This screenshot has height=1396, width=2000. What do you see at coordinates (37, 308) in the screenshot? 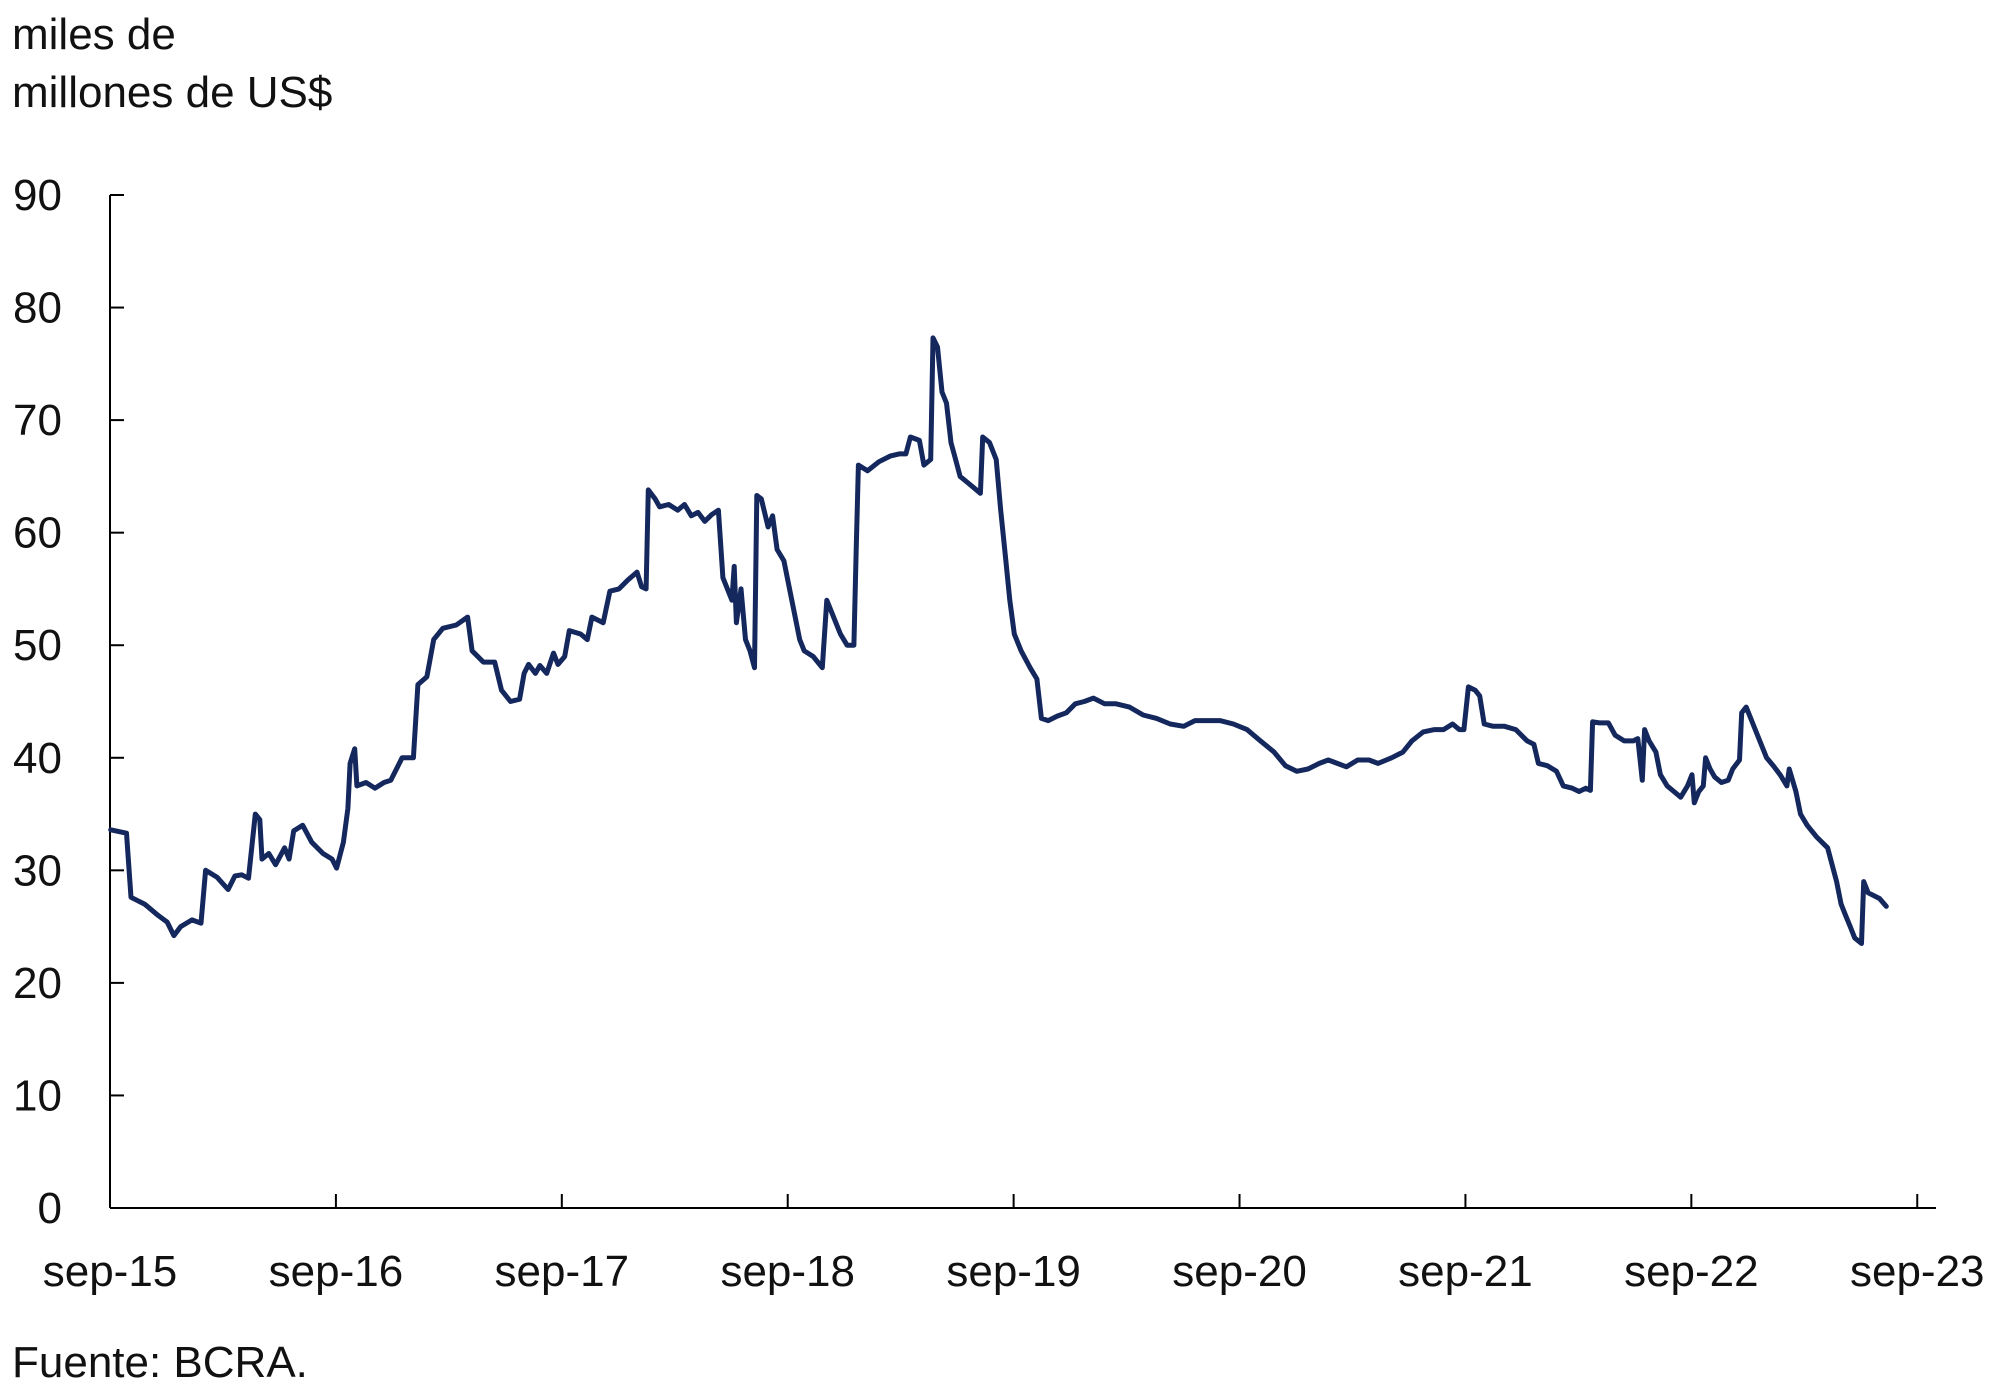
I see `y-tick-label: 80` at bounding box center [37, 308].